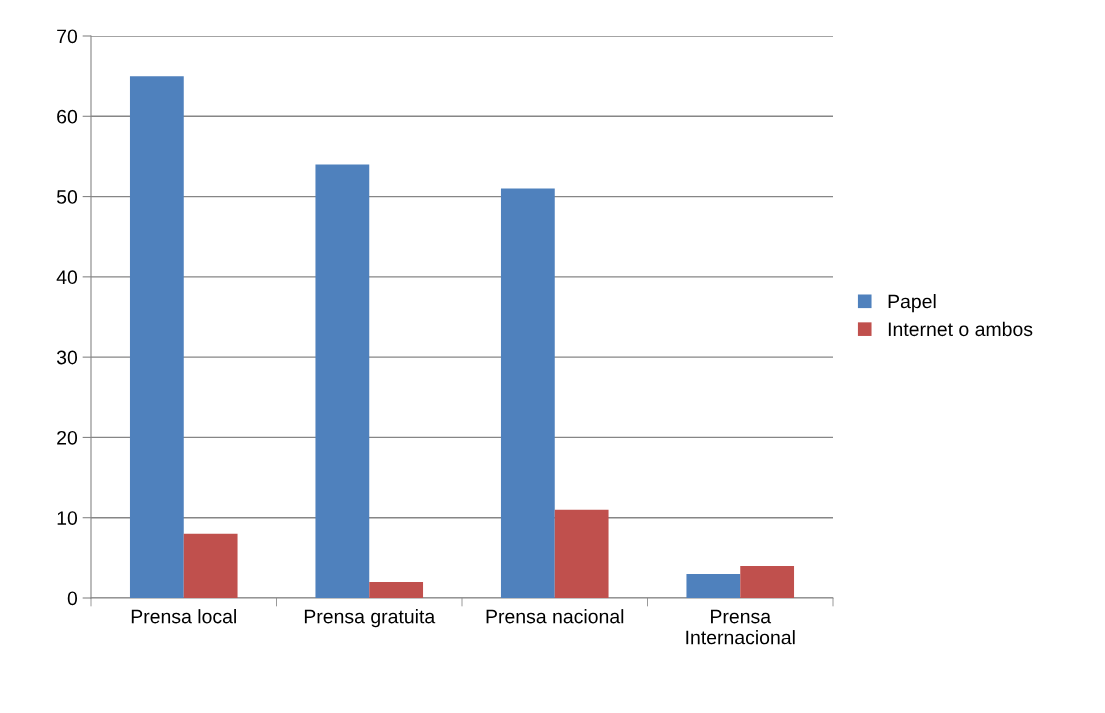 Image resolution: width=1105 pixels, height=713 pixels. I want to click on x-tick-label: Prensa gratuita, so click(370, 618).